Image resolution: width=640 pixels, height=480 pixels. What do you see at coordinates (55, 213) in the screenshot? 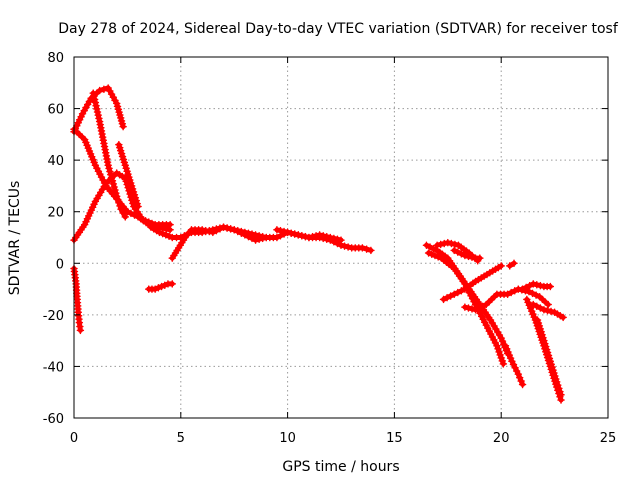
I see `y-tick-label: 20` at bounding box center [55, 213].